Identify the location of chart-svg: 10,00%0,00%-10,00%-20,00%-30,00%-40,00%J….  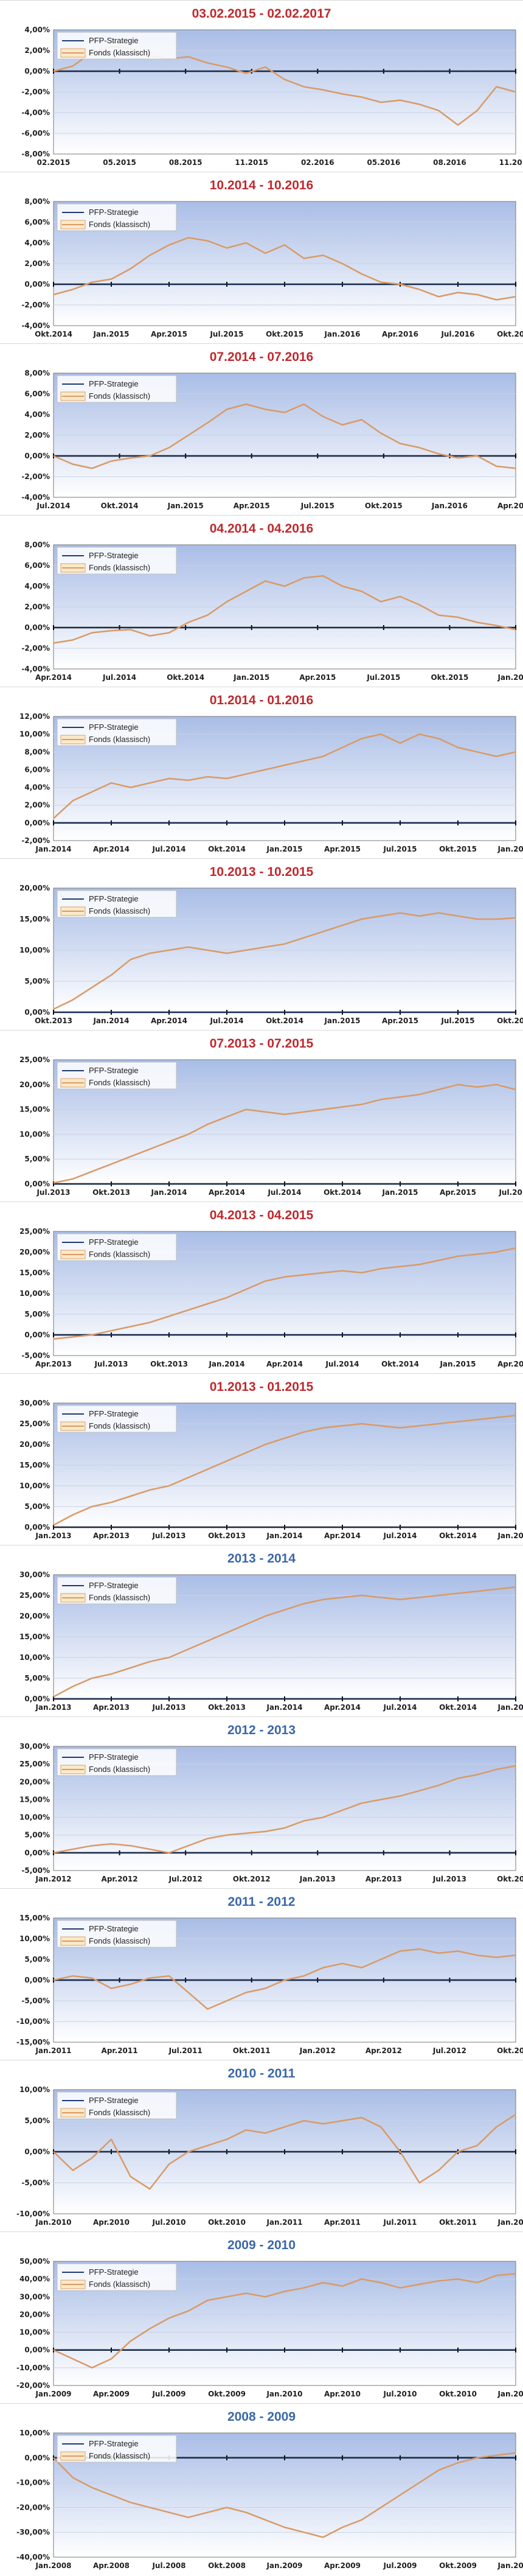
(269, 2499).